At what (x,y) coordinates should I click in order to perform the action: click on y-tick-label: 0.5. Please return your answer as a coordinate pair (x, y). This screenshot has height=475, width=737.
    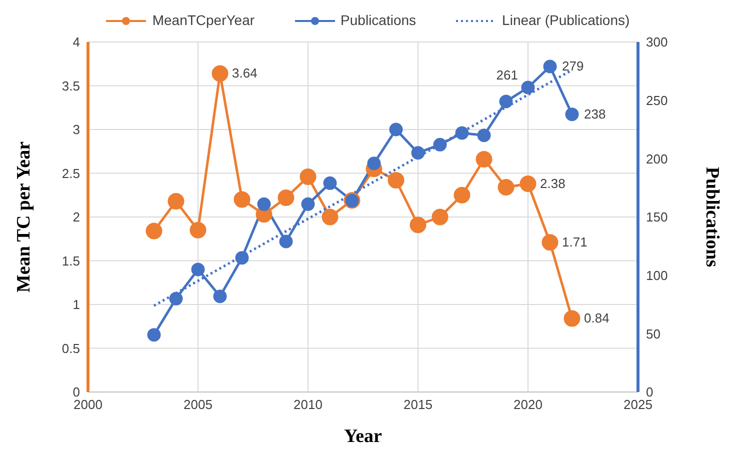
    Looking at the image, I should click on (71, 348).